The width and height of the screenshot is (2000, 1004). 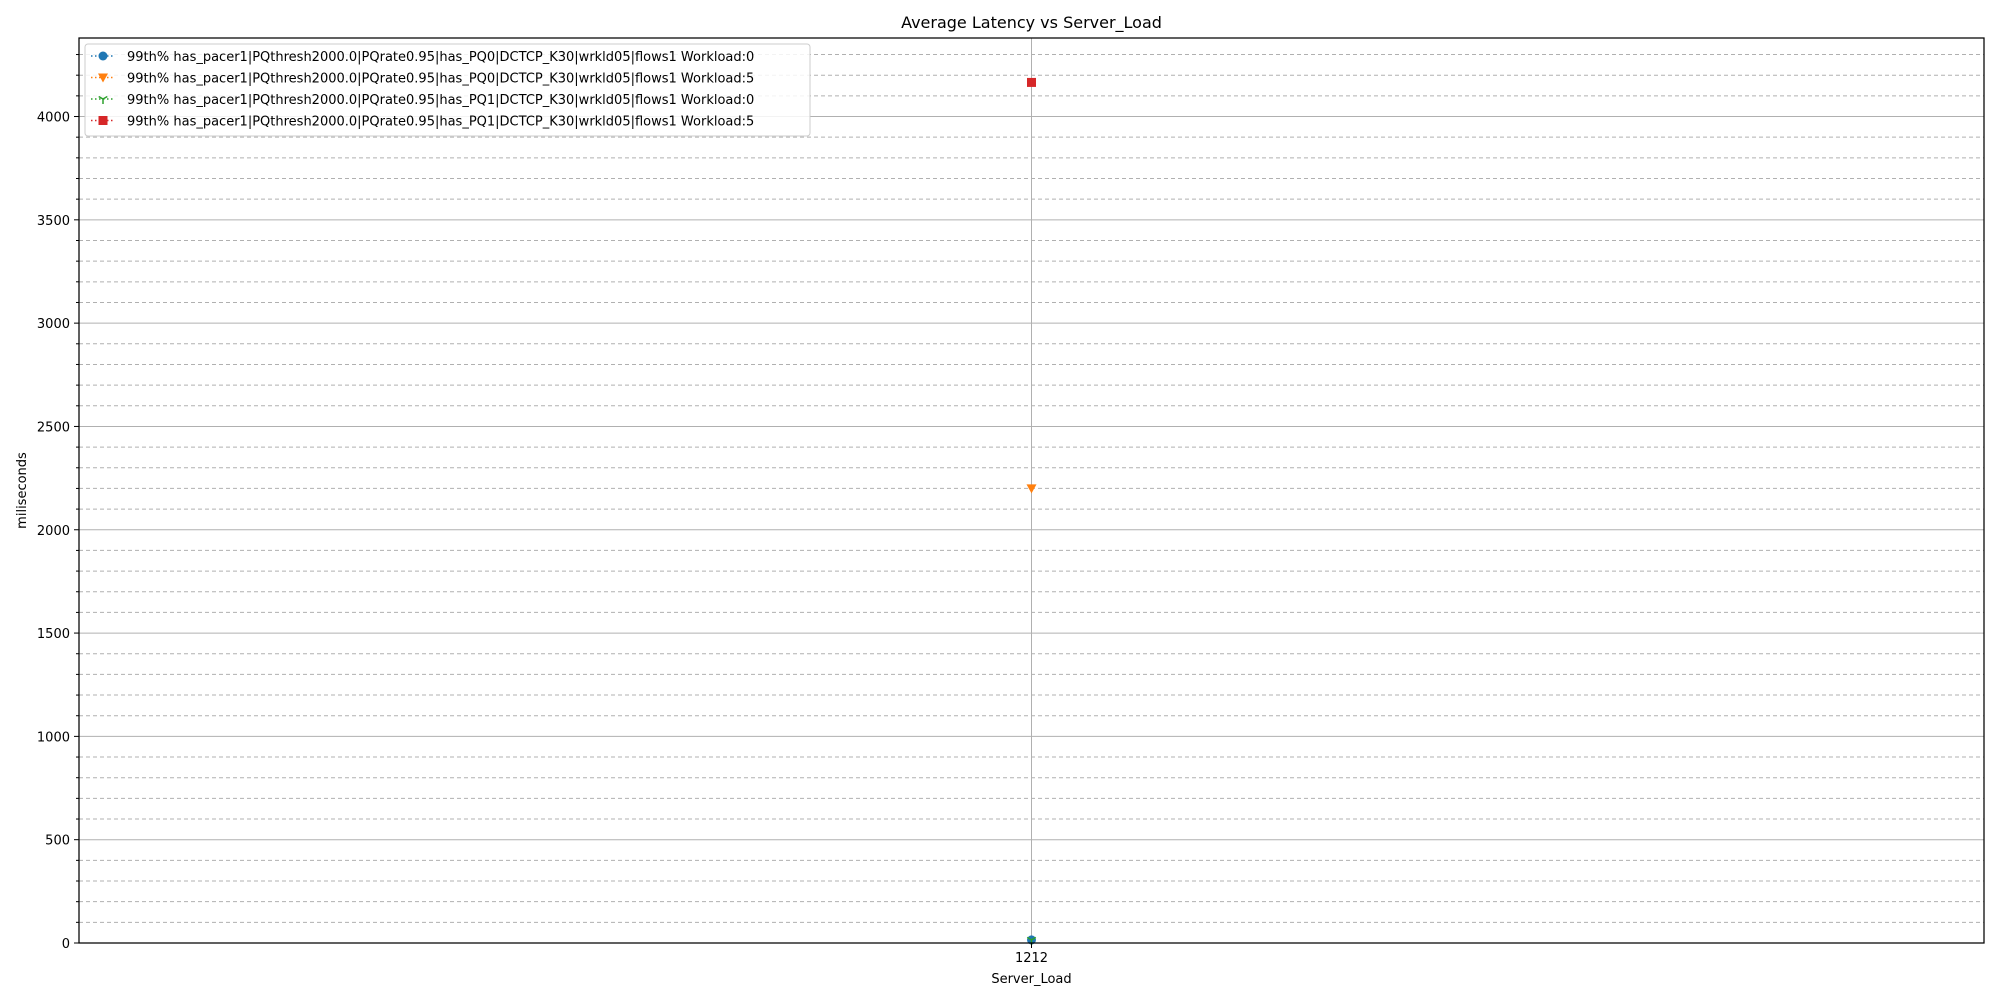 I want to click on y-tick-label: 3500, so click(x=53, y=221).